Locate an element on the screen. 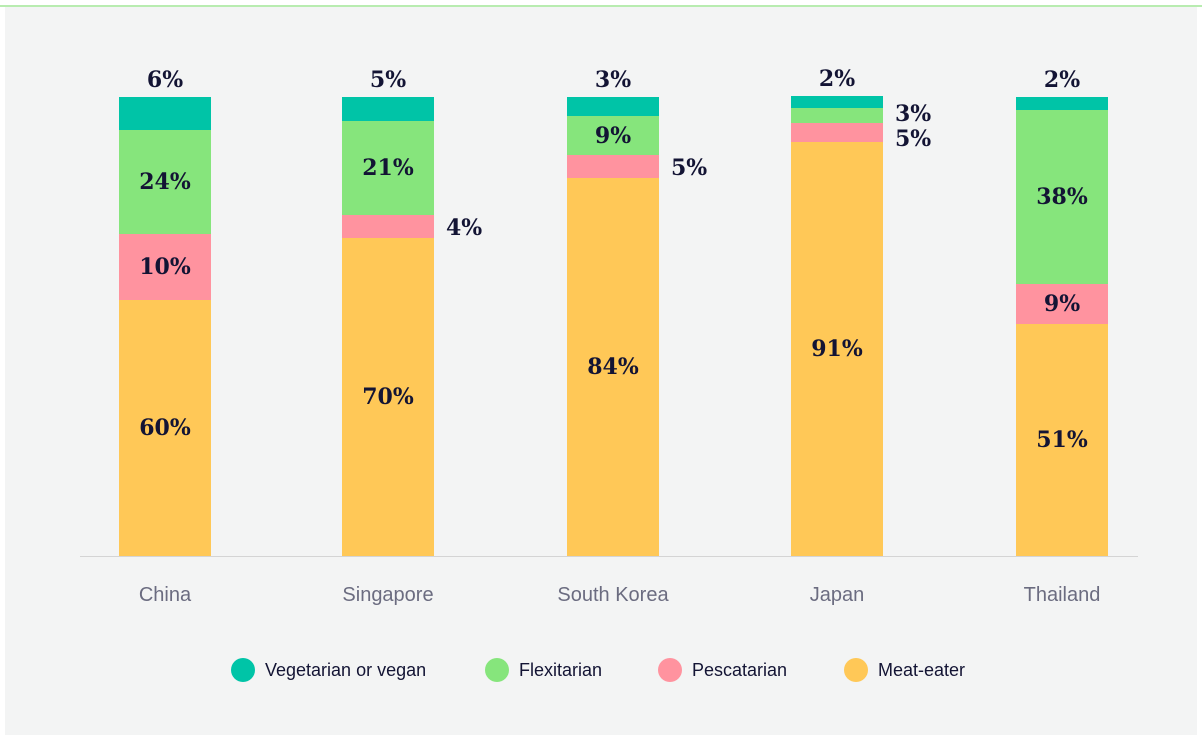 The image size is (1202, 741). value-label: 24% is located at coordinates (165, 182).